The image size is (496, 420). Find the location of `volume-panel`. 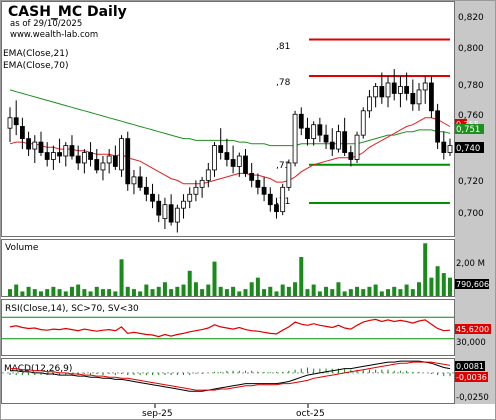

volume-panel is located at coordinates (228, 268).